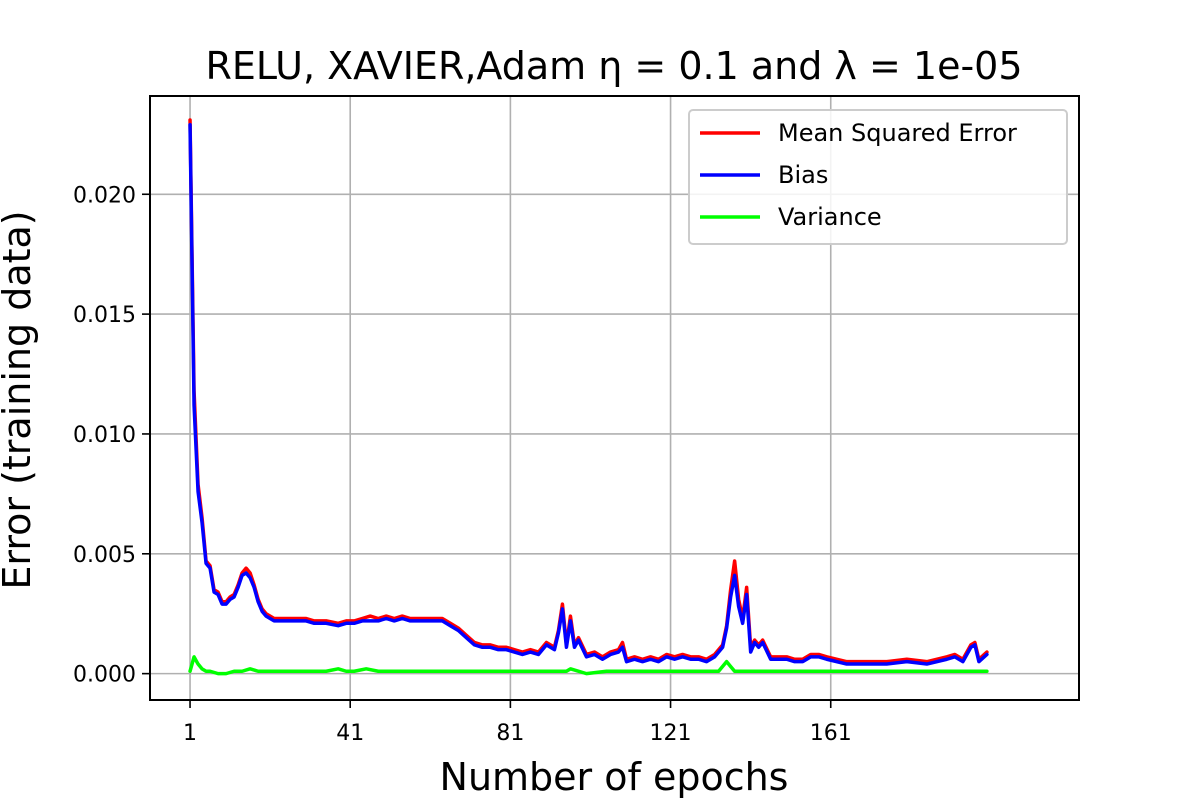  Describe the element at coordinates (831, 733) in the screenshot. I see `x-tick-label: 161` at that location.